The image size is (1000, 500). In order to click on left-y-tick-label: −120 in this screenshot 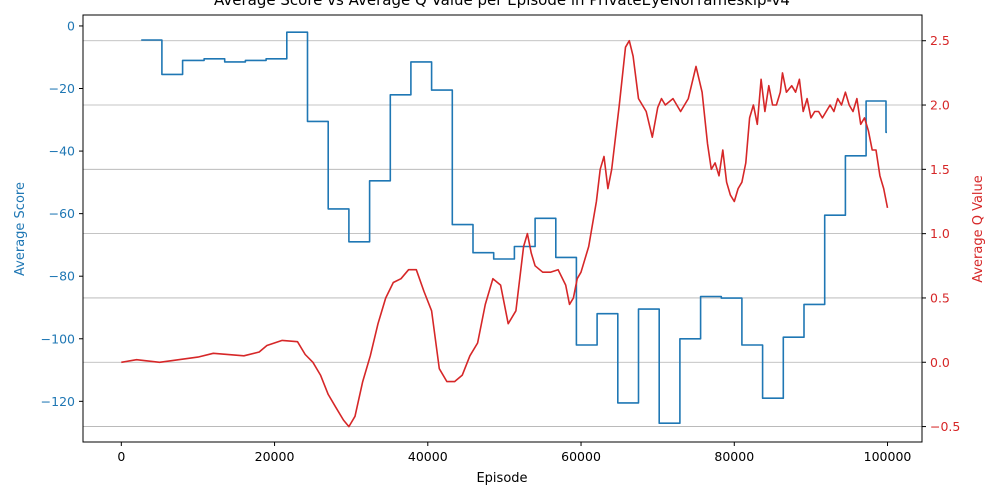, I will do `click(58, 401)`.